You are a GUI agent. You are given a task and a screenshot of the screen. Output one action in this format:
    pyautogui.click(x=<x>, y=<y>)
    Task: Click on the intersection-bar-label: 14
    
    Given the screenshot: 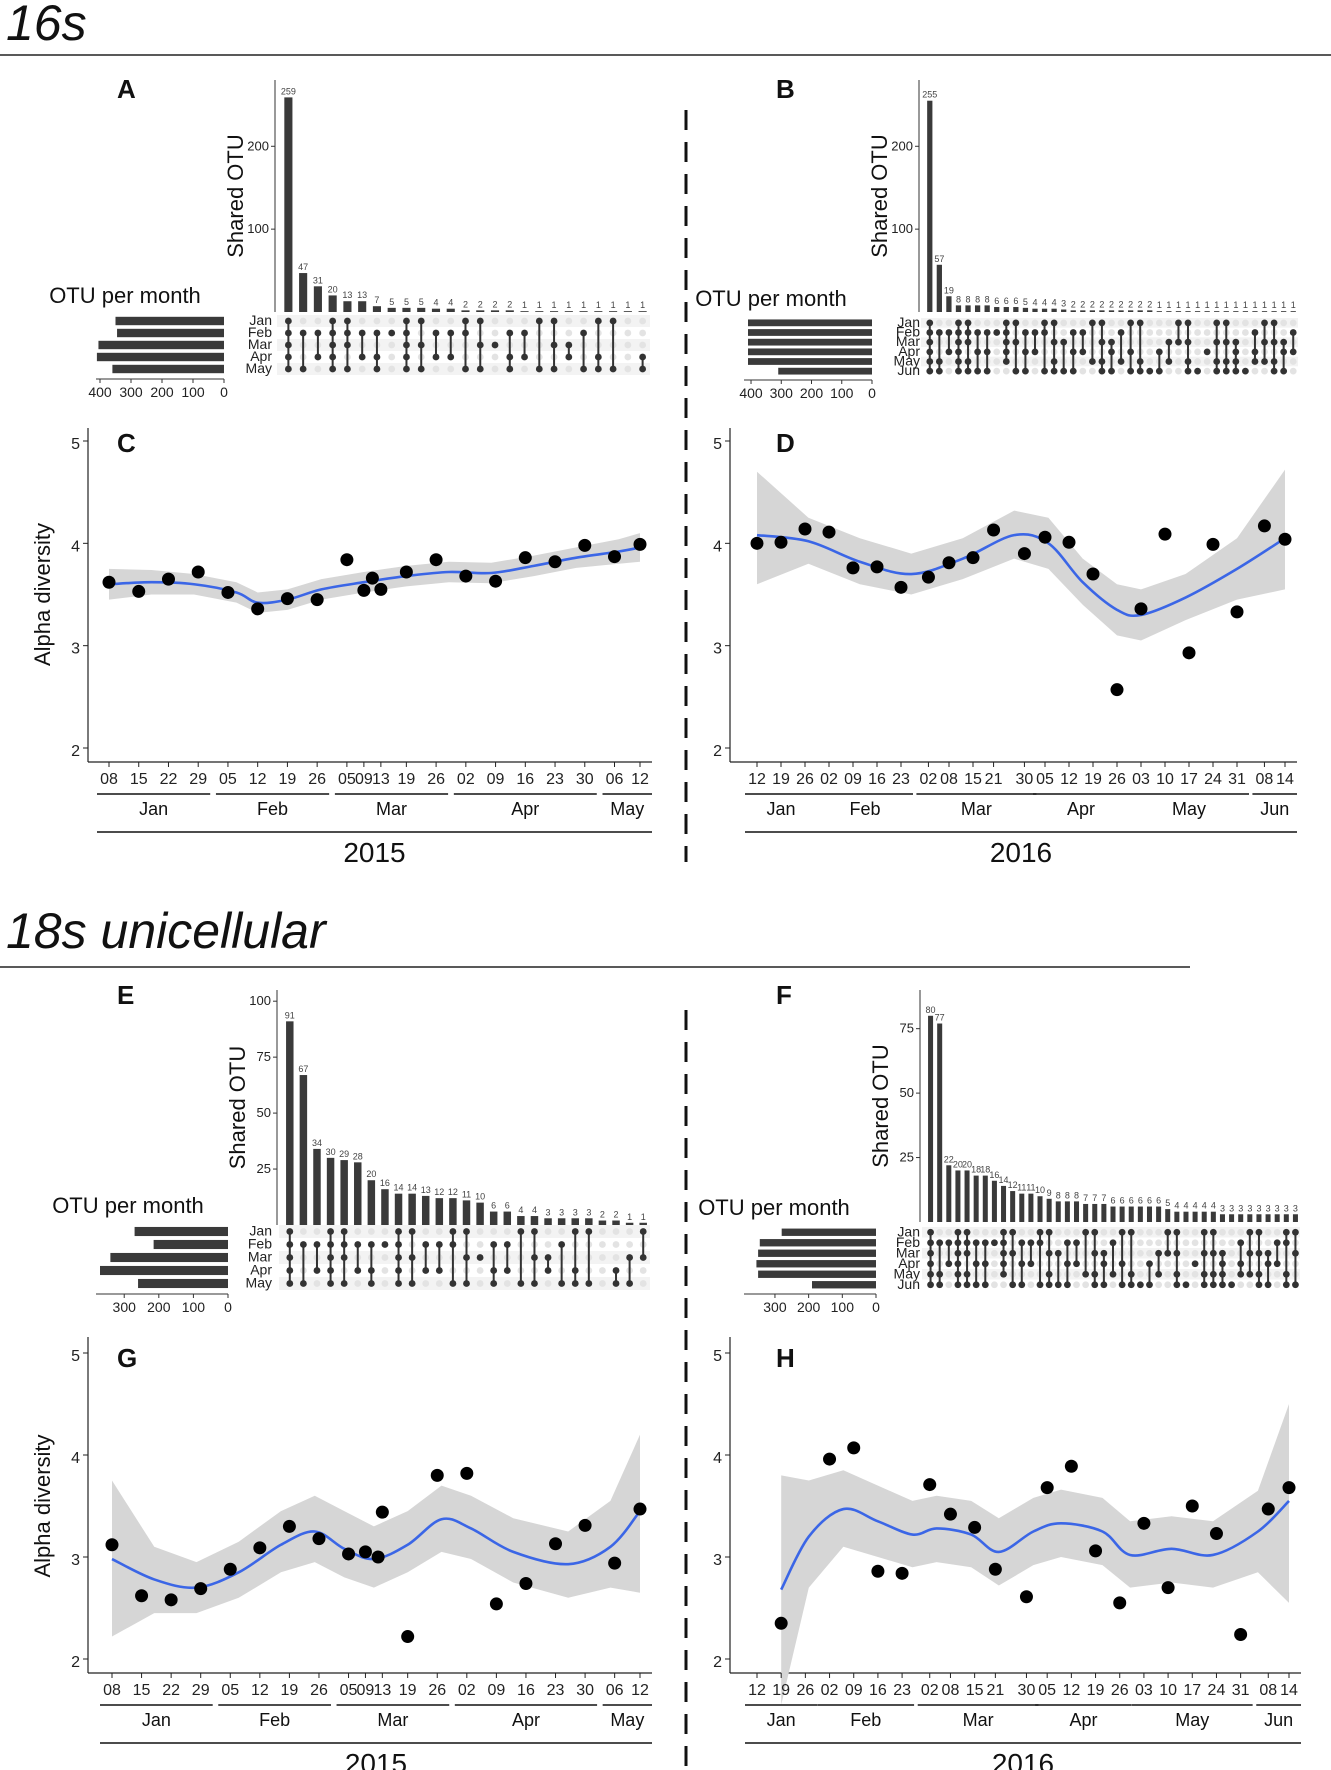 What is the action you would take?
    pyautogui.click(x=399, y=1188)
    